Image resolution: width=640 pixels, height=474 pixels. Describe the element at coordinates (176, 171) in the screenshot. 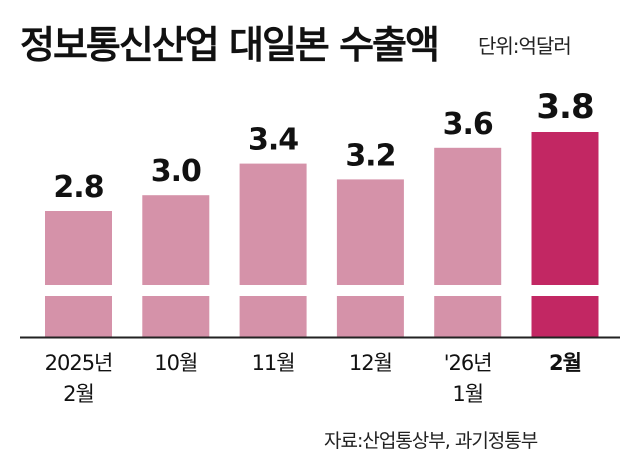

I see `value-label-1: 3.0` at that location.